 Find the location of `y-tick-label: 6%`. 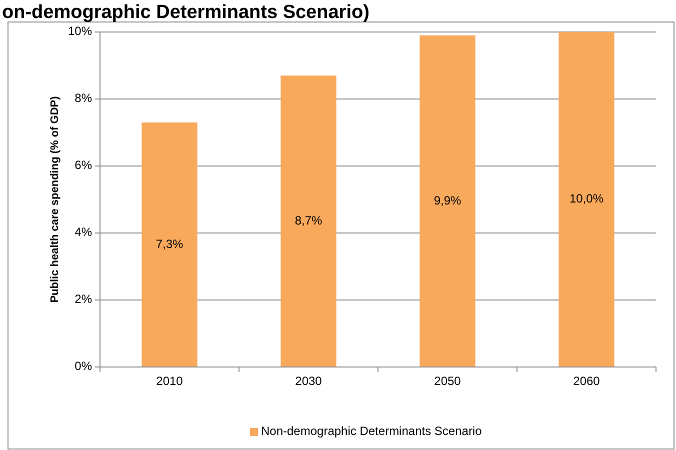

y-tick-label: 6% is located at coordinates (83, 165).